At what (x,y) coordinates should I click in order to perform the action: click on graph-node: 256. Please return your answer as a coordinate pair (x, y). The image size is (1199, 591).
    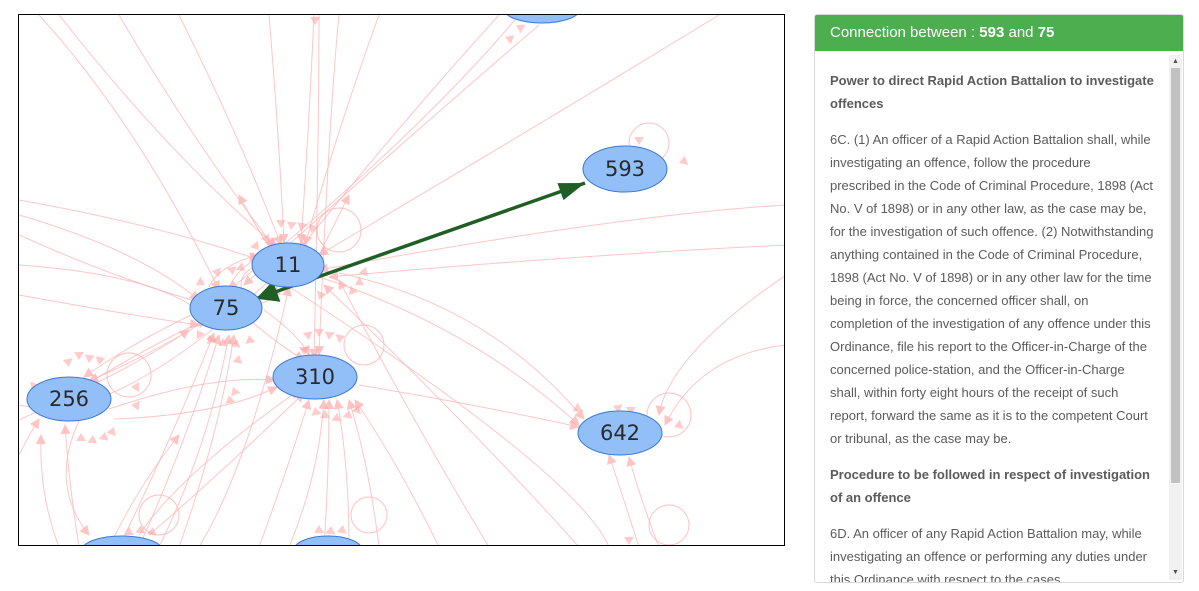
    Looking at the image, I should click on (69, 399).